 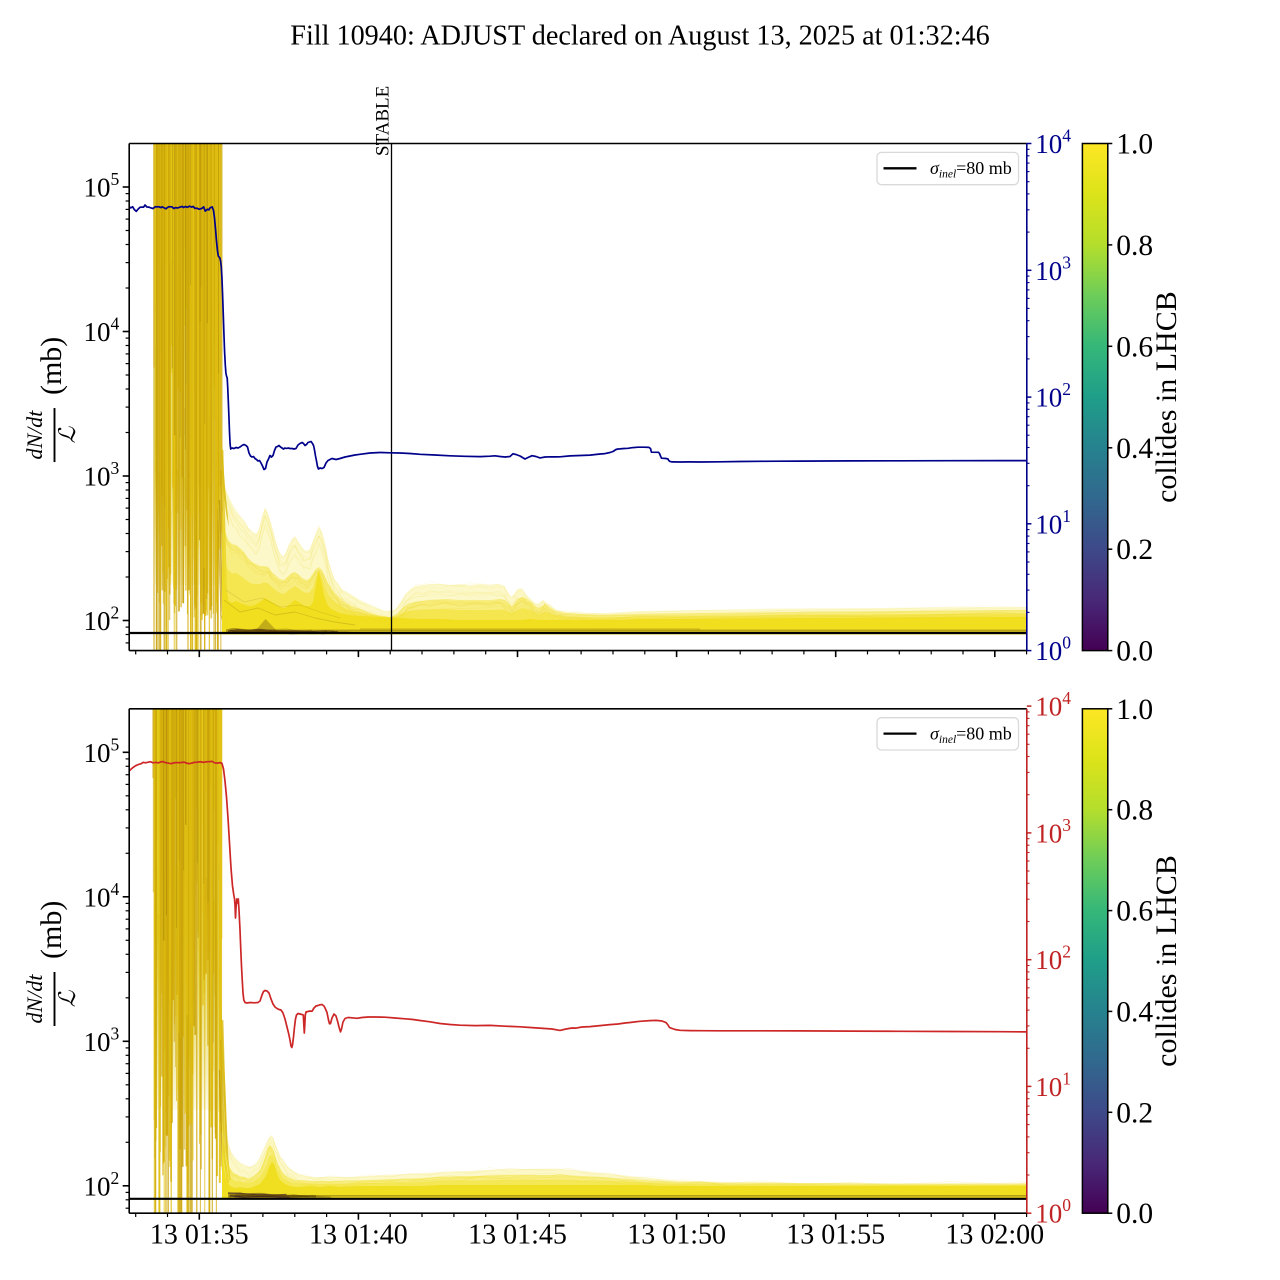 I want to click on svg-text: 10⁰, so click(x=1053, y=650).